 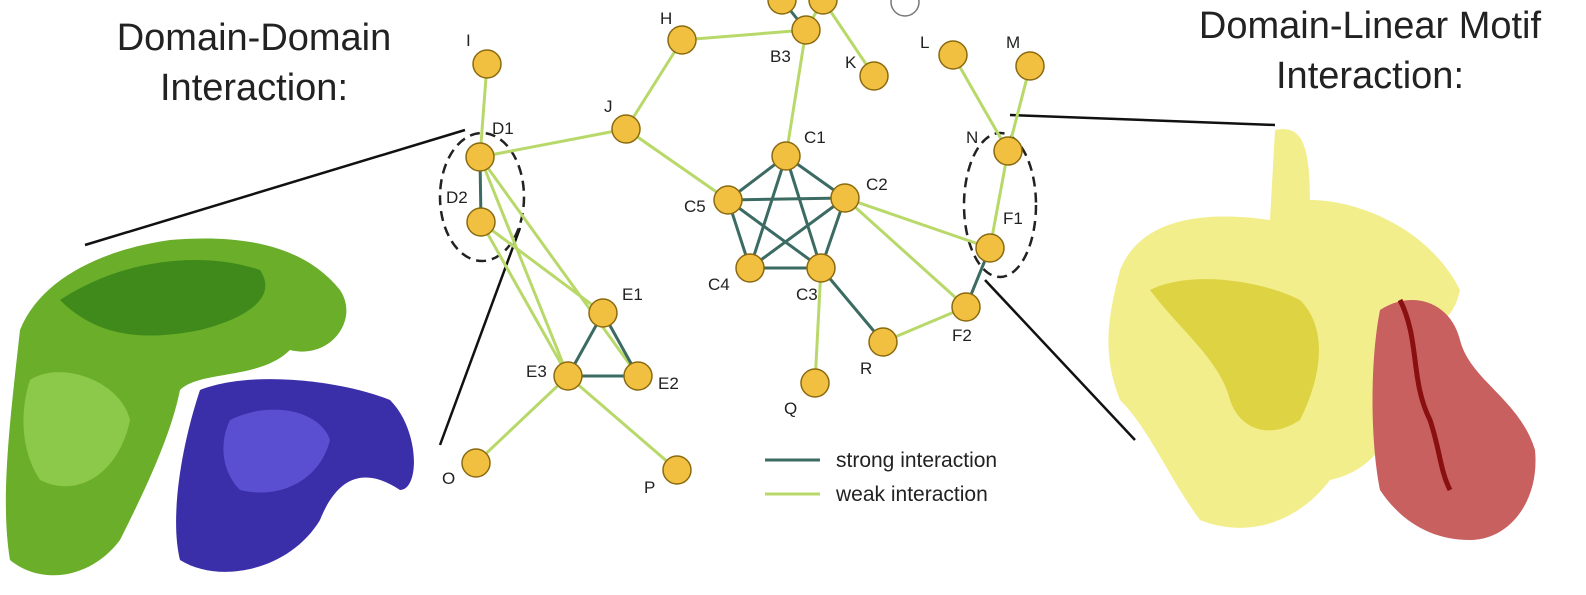 What do you see at coordinates (649, 487) in the screenshot?
I see `node-label: P` at bounding box center [649, 487].